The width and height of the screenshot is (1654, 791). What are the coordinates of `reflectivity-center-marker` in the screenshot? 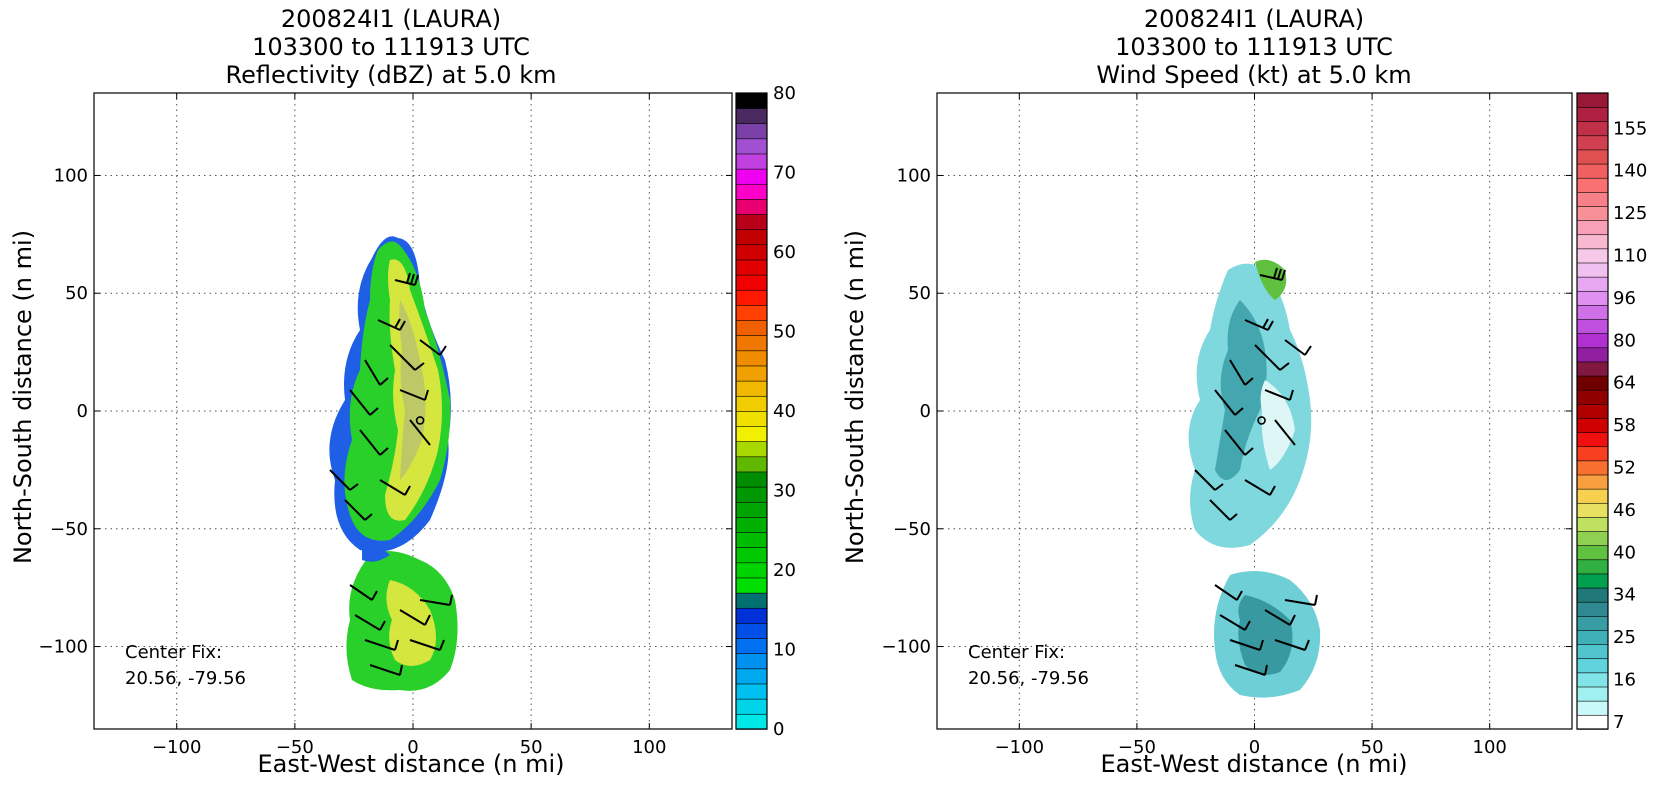 It's located at (420, 420).